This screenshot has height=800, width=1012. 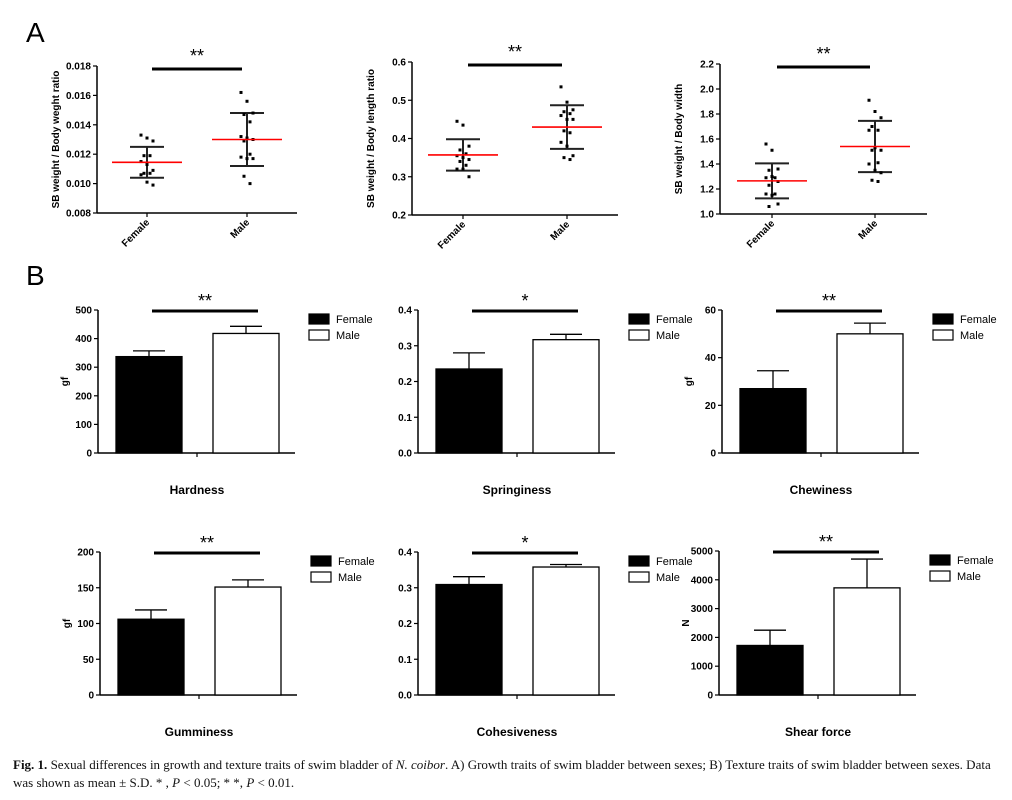 What do you see at coordinates (524, 301) in the screenshot?
I see `significance-label: *` at bounding box center [524, 301].